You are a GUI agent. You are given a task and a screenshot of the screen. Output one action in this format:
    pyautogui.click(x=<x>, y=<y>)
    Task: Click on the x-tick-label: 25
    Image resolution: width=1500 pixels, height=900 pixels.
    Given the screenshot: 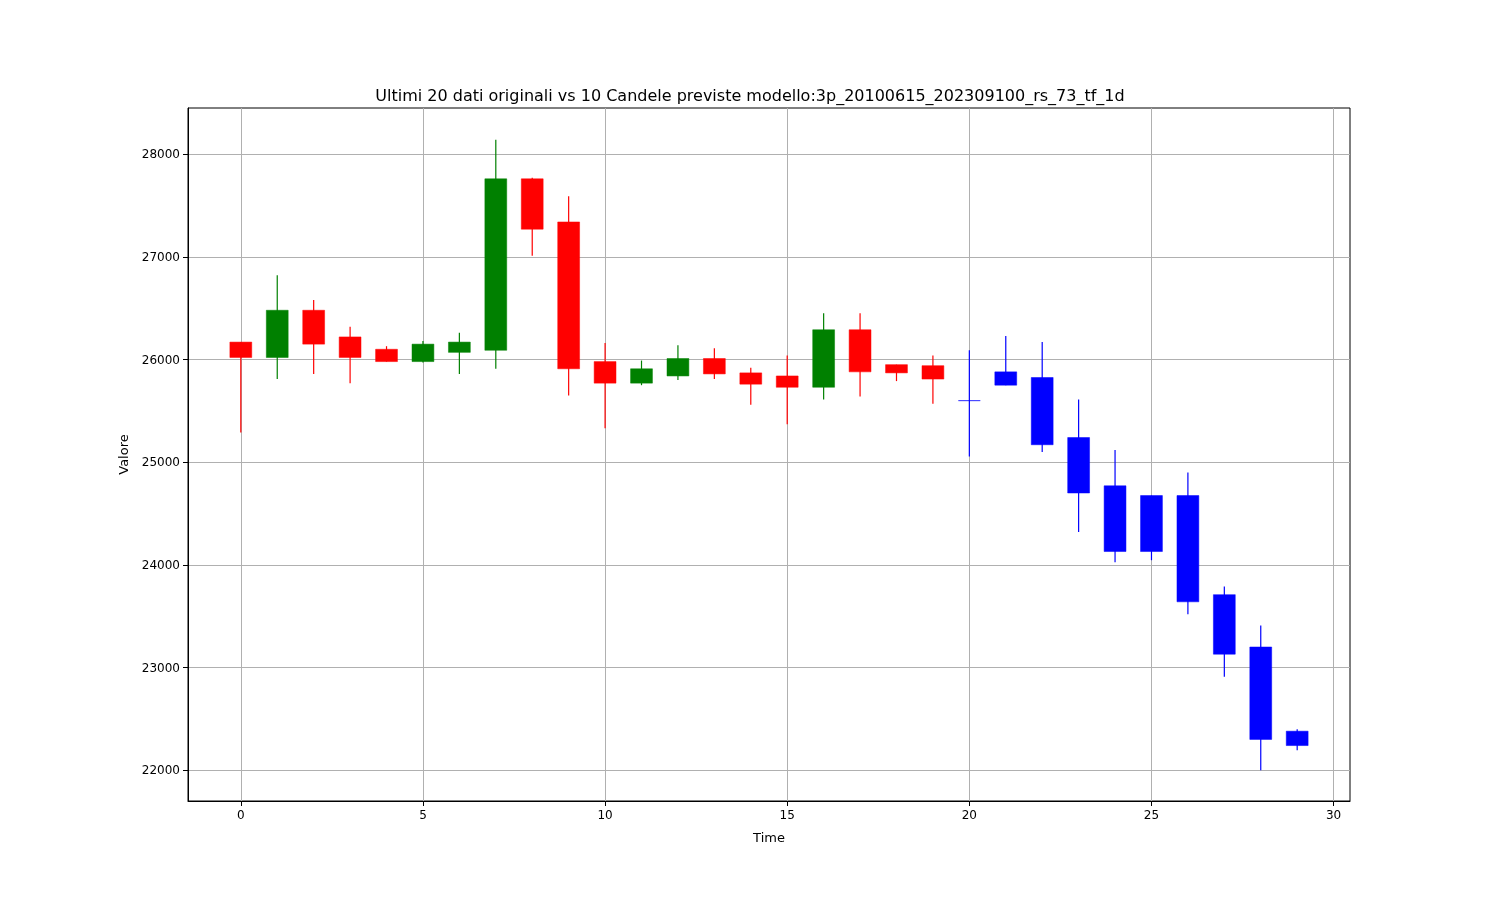 What is the action you would take?
    pyautogui.click(x=1151, y=815)
    